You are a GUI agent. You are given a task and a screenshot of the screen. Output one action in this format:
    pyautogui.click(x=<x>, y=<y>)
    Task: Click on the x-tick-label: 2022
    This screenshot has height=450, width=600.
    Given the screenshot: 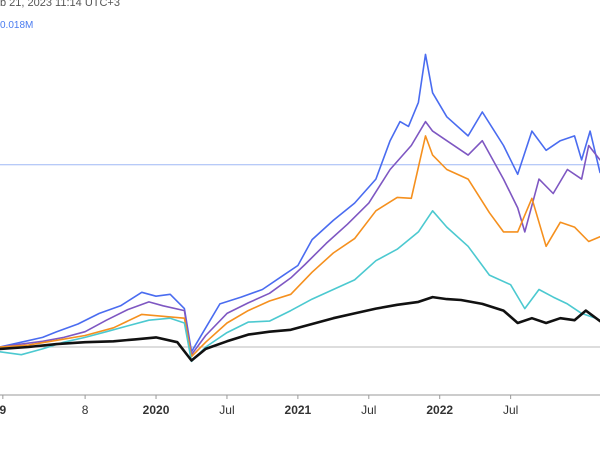 What is the action you would take?
    pyautogui.click(x=439, y=410)
    